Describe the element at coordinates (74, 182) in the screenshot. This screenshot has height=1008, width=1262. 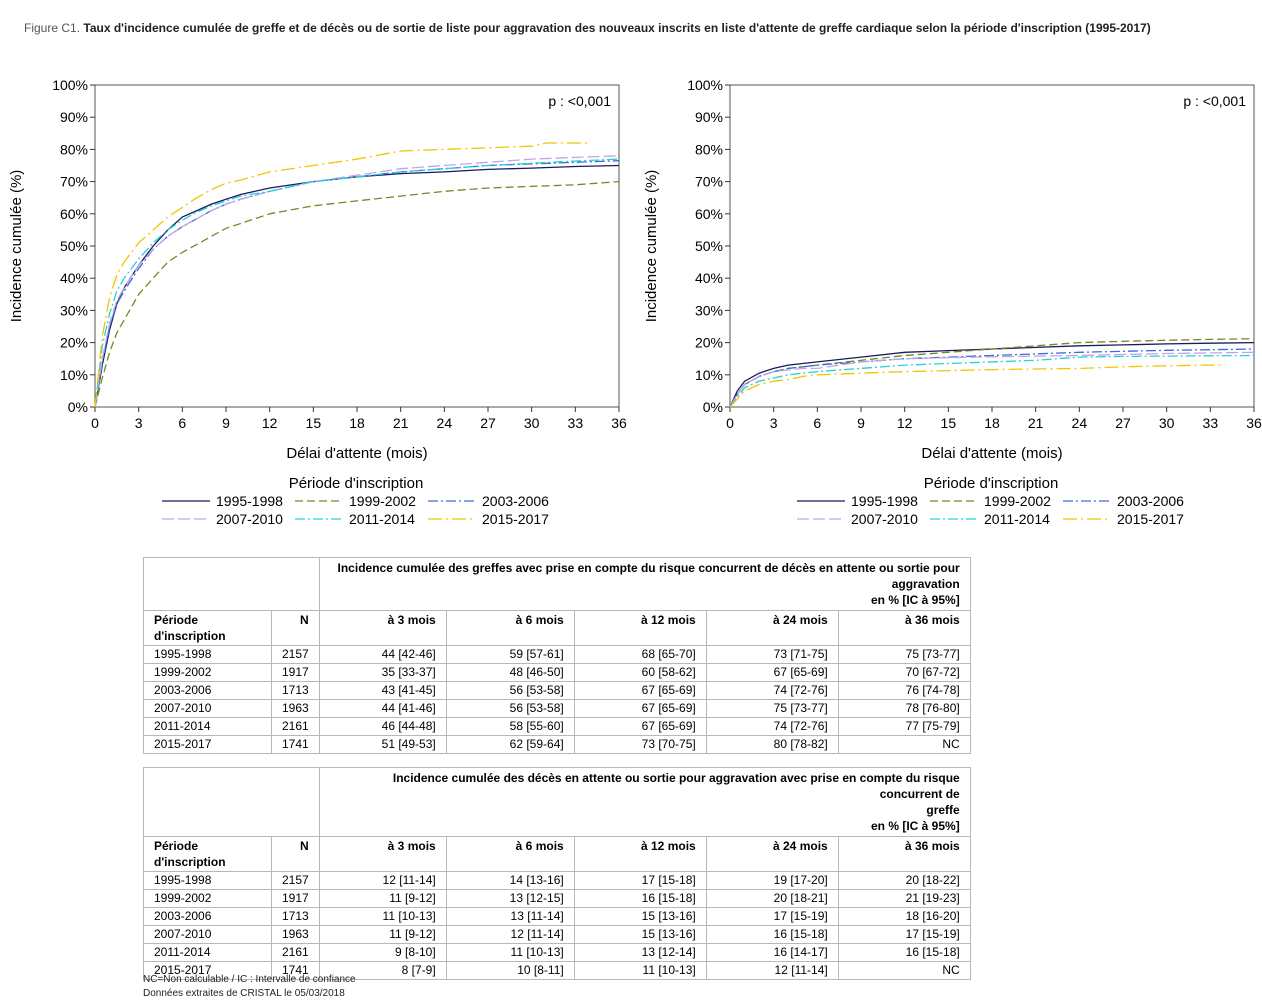
I see `y-tick-label: 70%` at that location.